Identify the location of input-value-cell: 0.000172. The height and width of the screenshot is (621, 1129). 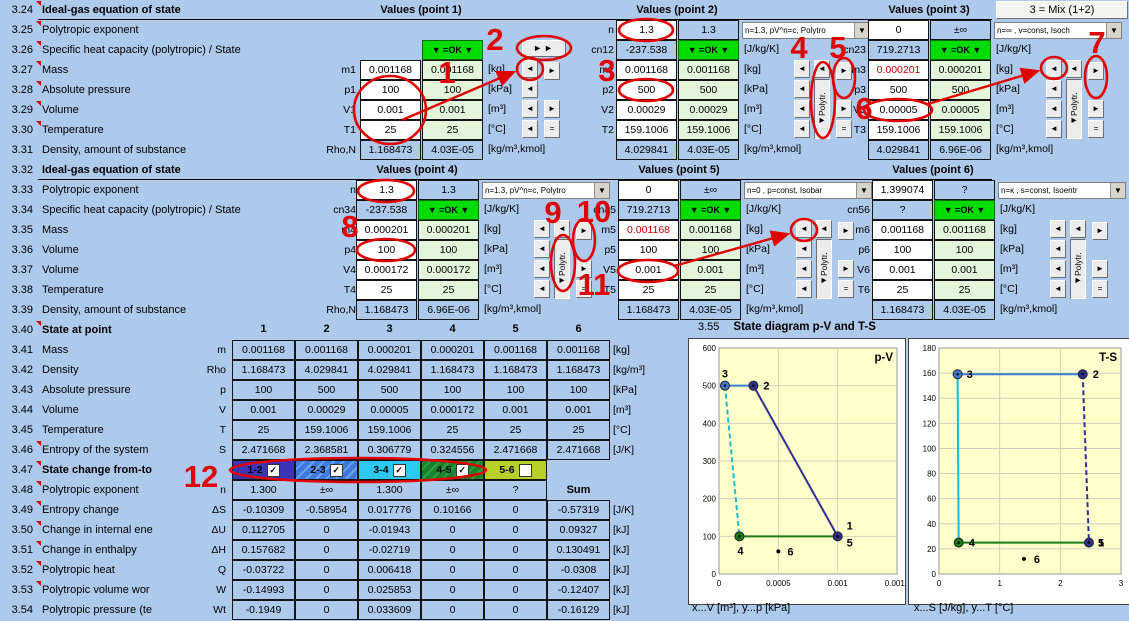
(386, 270).